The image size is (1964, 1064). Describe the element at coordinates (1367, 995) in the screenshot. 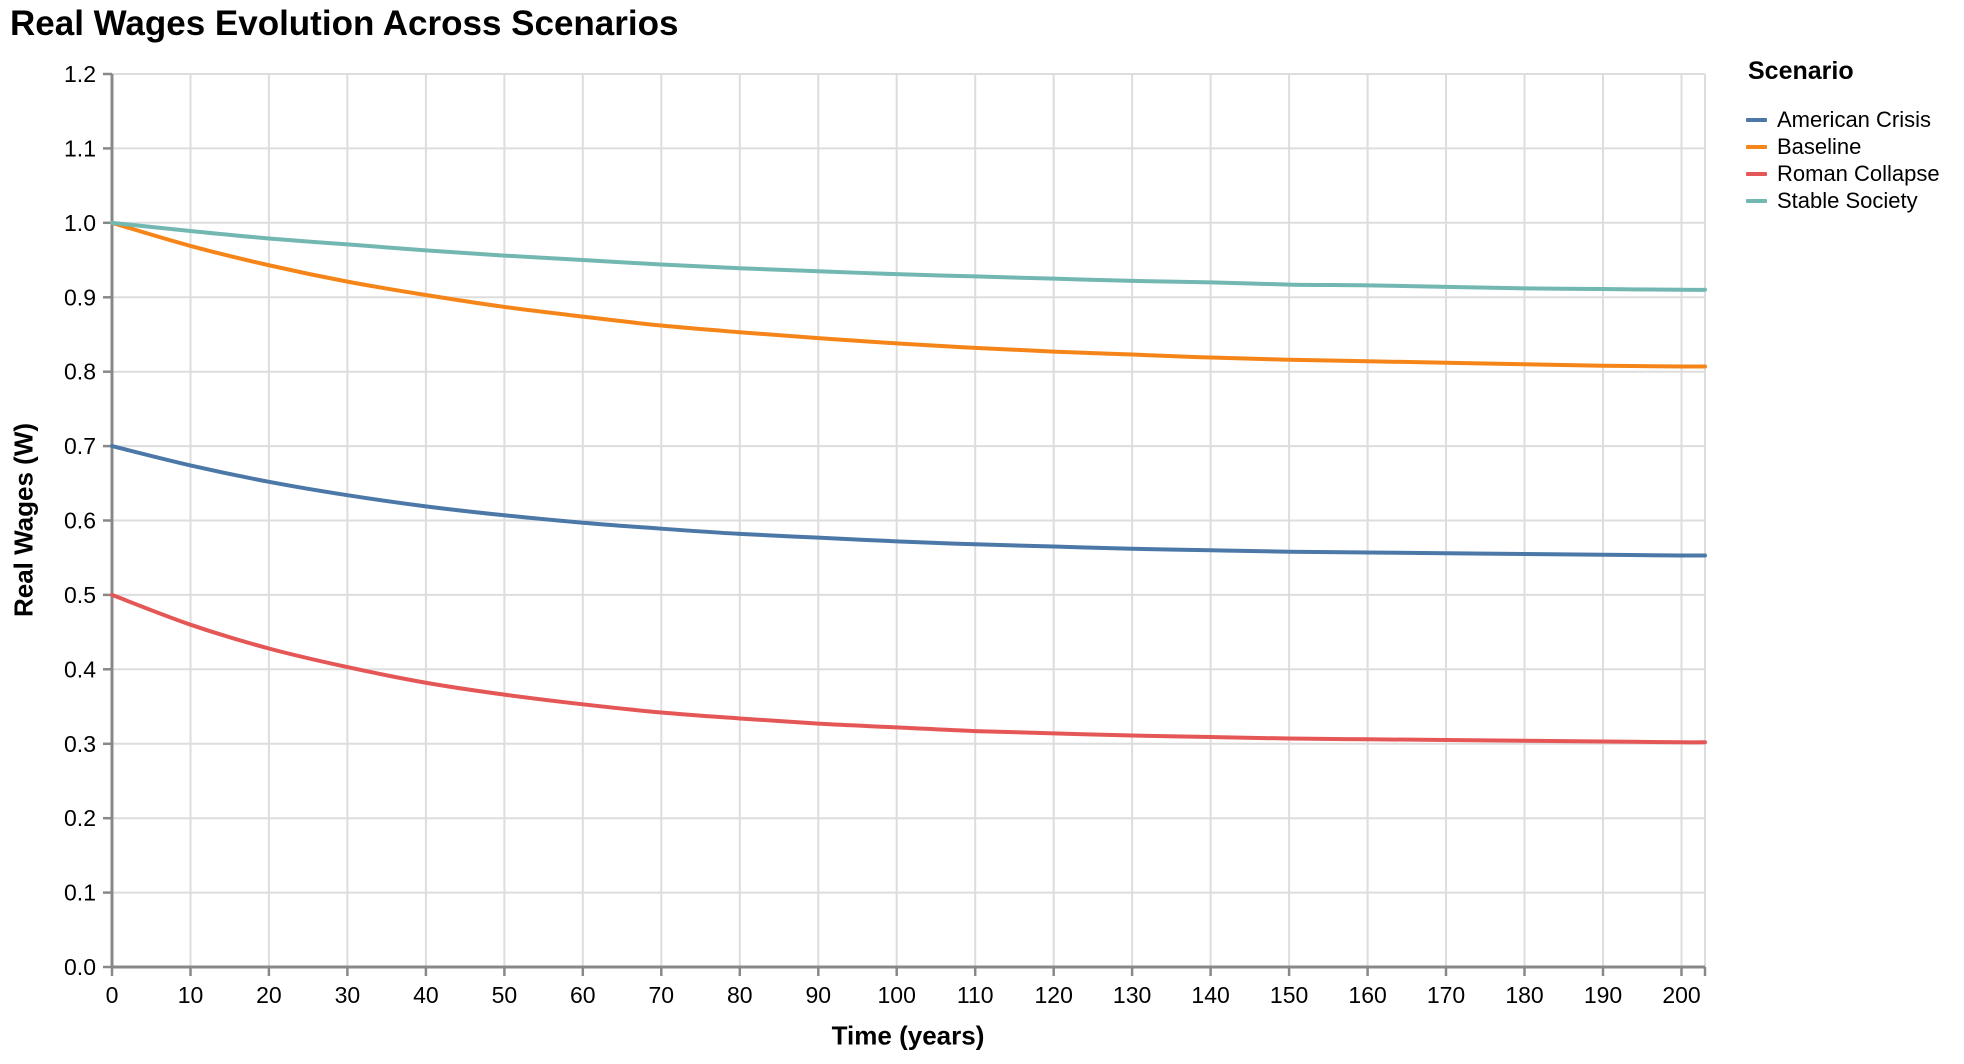

I see `x-tick-label: 160` at that location.